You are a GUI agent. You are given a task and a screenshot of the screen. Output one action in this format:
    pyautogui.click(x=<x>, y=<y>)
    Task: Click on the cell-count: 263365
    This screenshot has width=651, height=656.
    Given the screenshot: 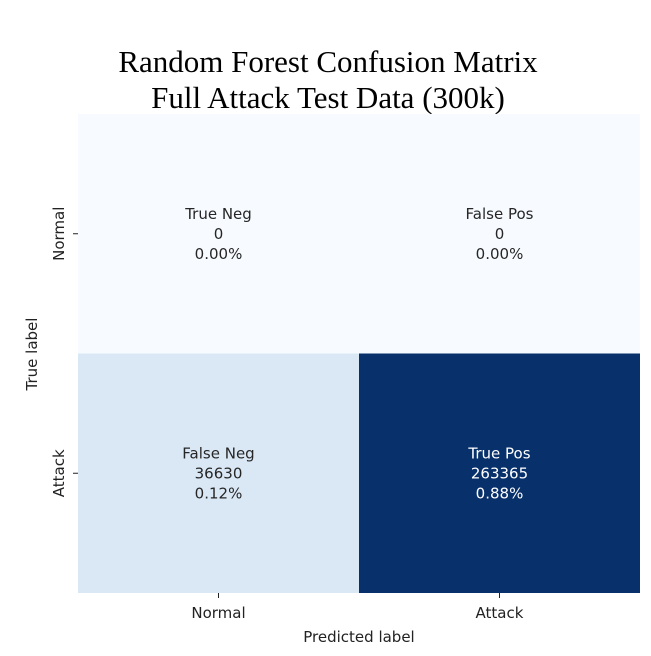 What is the action you would take?
    pyautogui.click(x=499, y=473)
    